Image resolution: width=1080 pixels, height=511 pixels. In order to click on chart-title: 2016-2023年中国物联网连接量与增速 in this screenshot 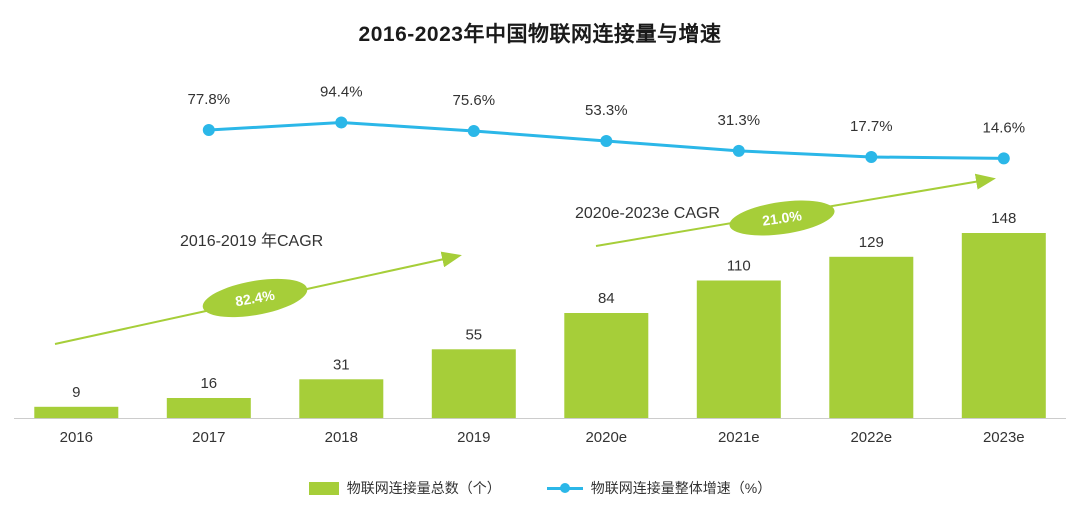, I will do `click(540, 34)`.